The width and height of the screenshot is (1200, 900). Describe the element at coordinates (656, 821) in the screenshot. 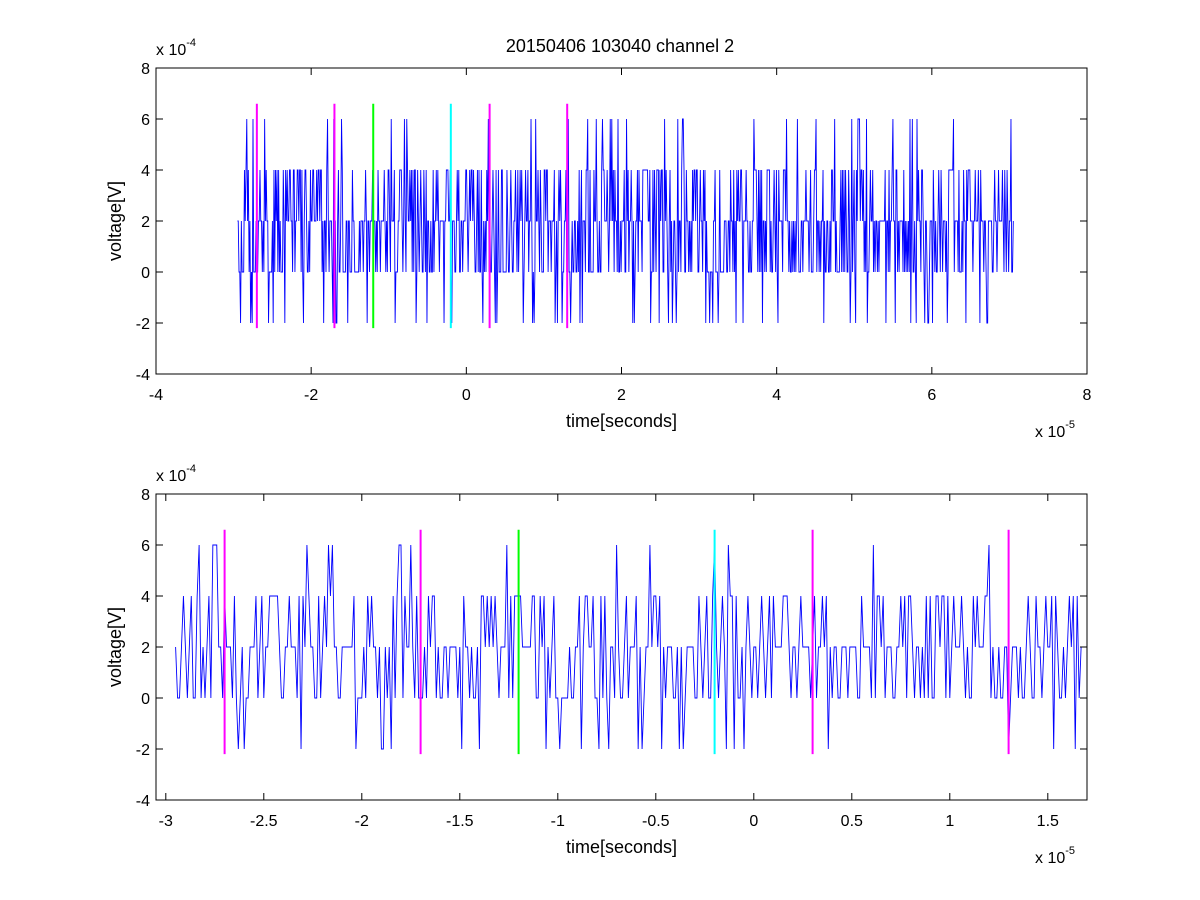

I see `bottom-x-tick-label: -0.5` at that location.